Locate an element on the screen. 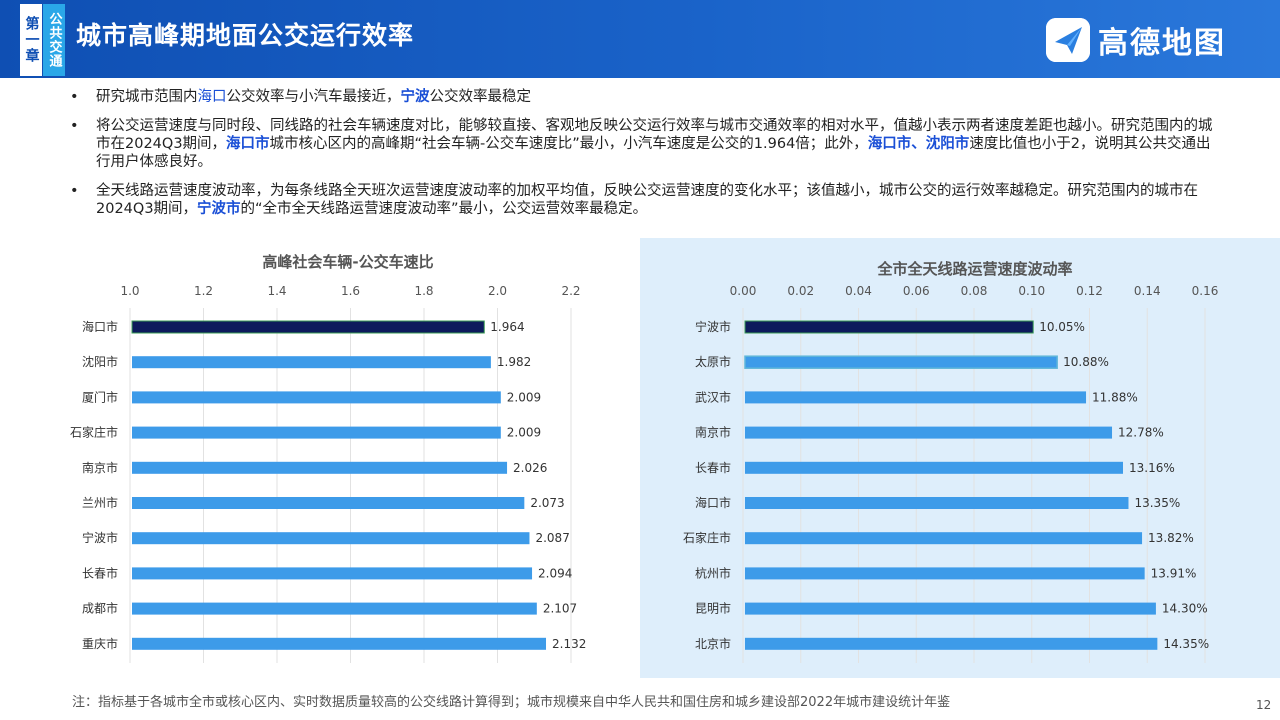 The height and width of the screenshot is (720, 1280). bullet-fragment: 公交效率与小汽车最接近， is located at coordinates (313, 97).